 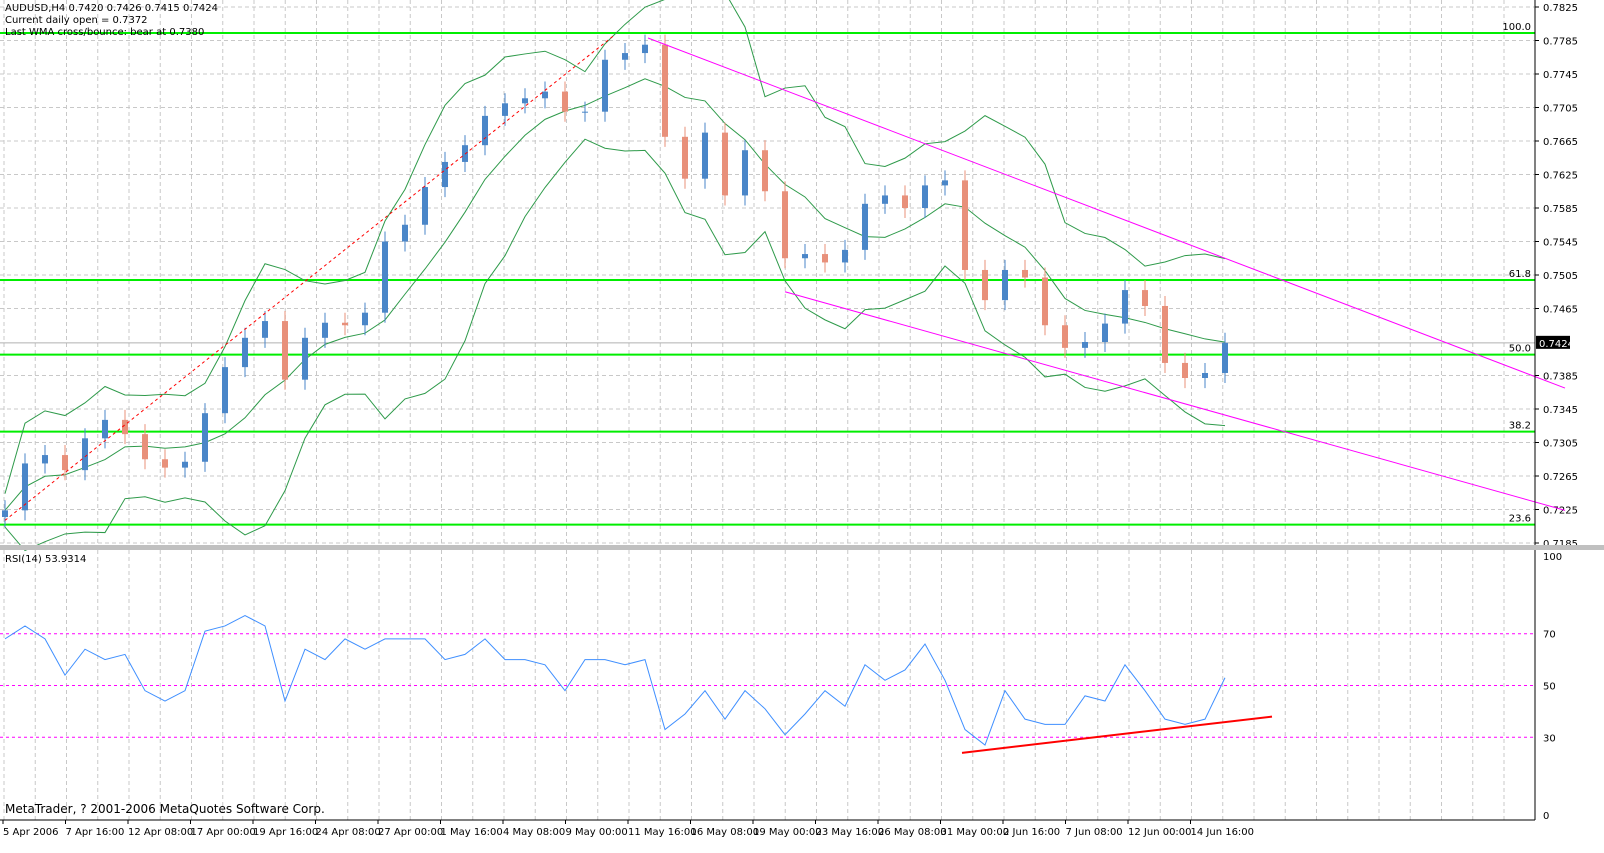 What do you see at coordinates (1560, 310) in the screenshot?
I see `price-tick-label: 0.7465` at bounding box center [1560, 310].